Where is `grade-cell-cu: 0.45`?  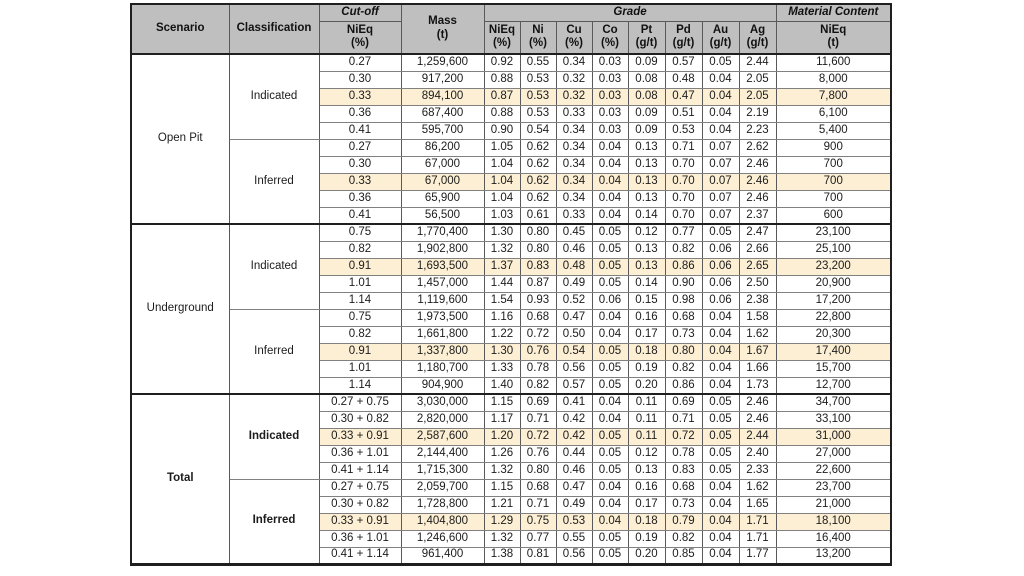
grade-cell-cu: 0.45 is located at coordinates (574, 232).